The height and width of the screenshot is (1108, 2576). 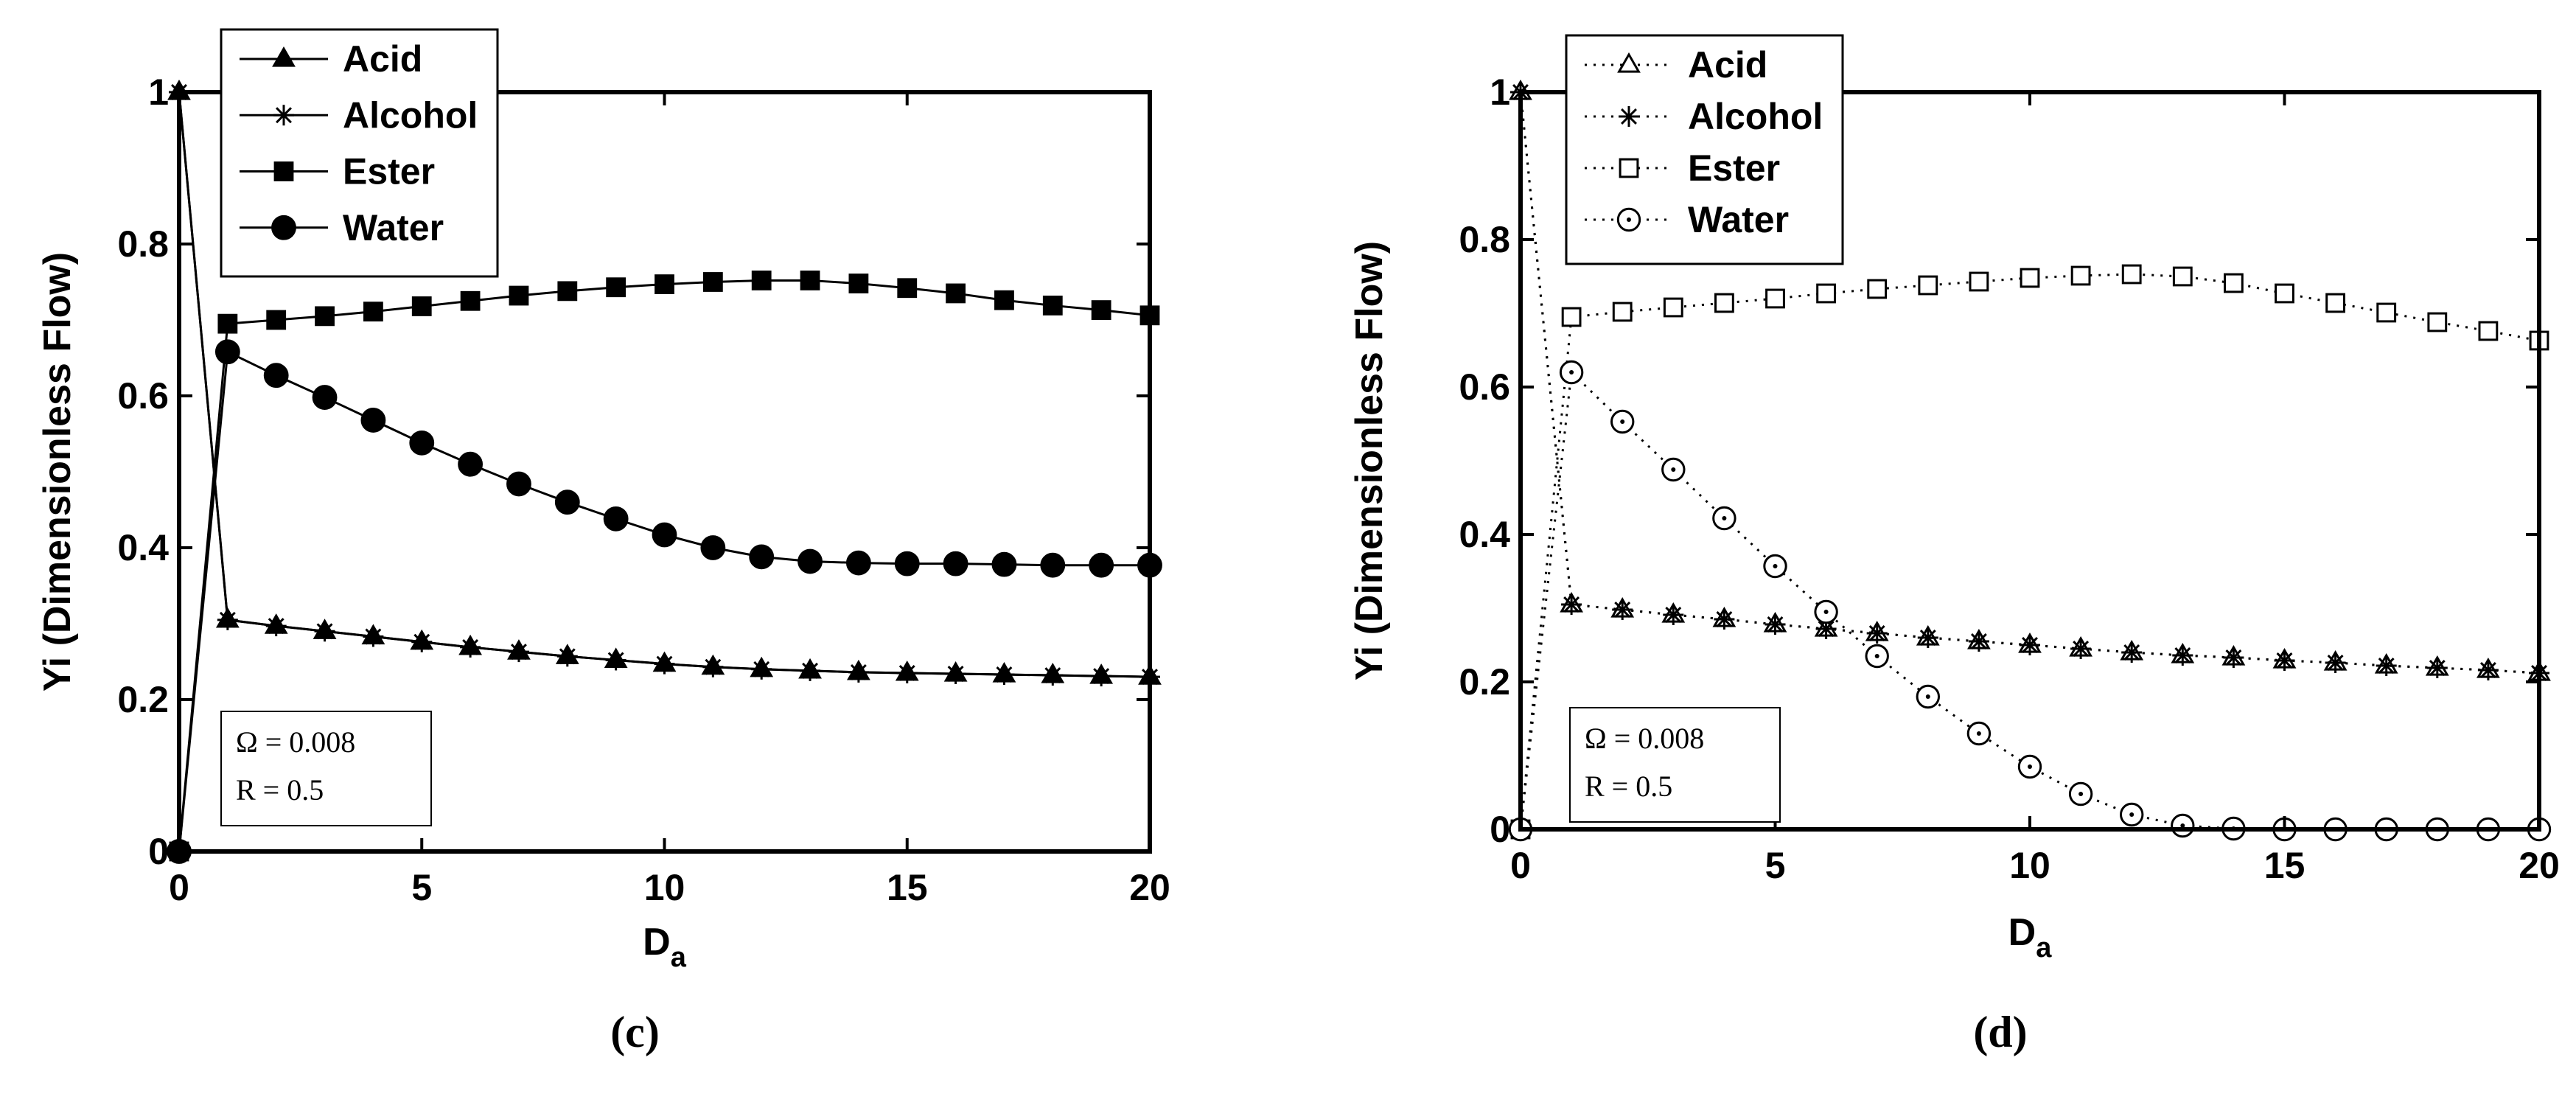 What do you see at coordinates (280, 790) in the screenshot?
I see `annotation-r: R = 0.5` at bounding box center [280, 790].